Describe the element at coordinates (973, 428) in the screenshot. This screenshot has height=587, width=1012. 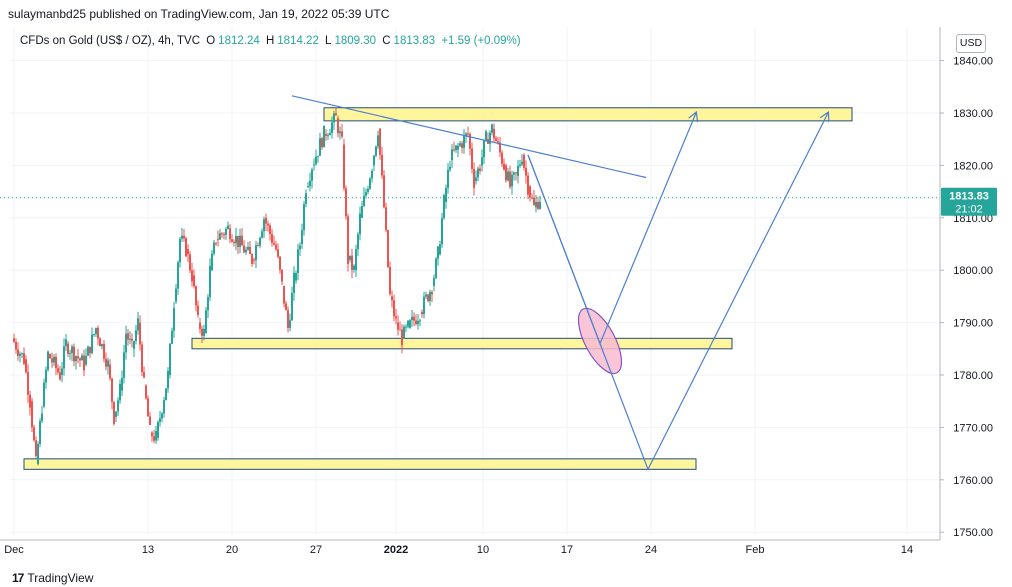
I see `y-tick-label: 1770.00` at that location.